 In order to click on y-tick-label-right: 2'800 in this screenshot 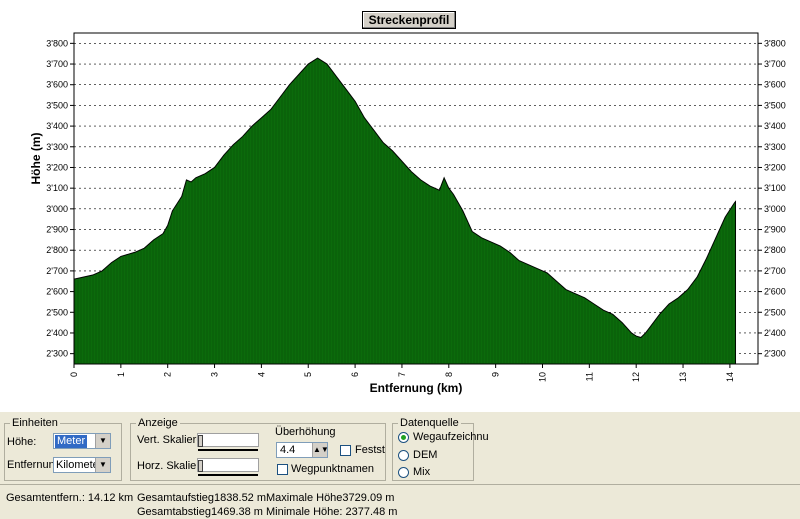, I will do `click(775, 250)`.